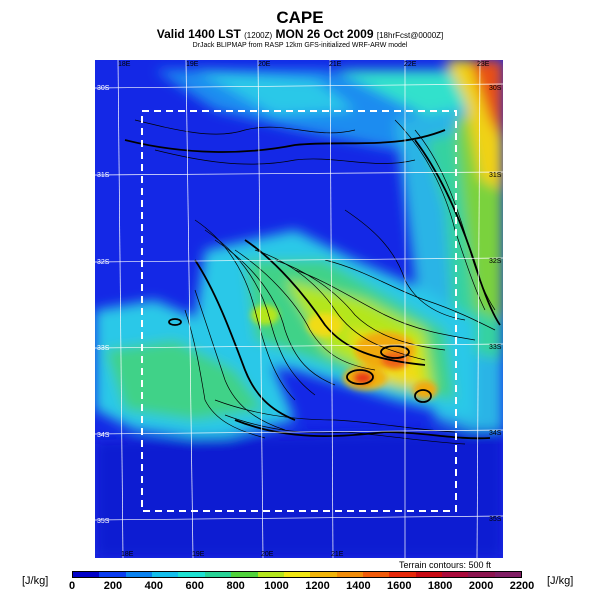  What do you see at coordinates (410, 35) in the screenshot?
I see `forecast-code: [18hrFcst@0000Z]` at bounding box center [410, 35].